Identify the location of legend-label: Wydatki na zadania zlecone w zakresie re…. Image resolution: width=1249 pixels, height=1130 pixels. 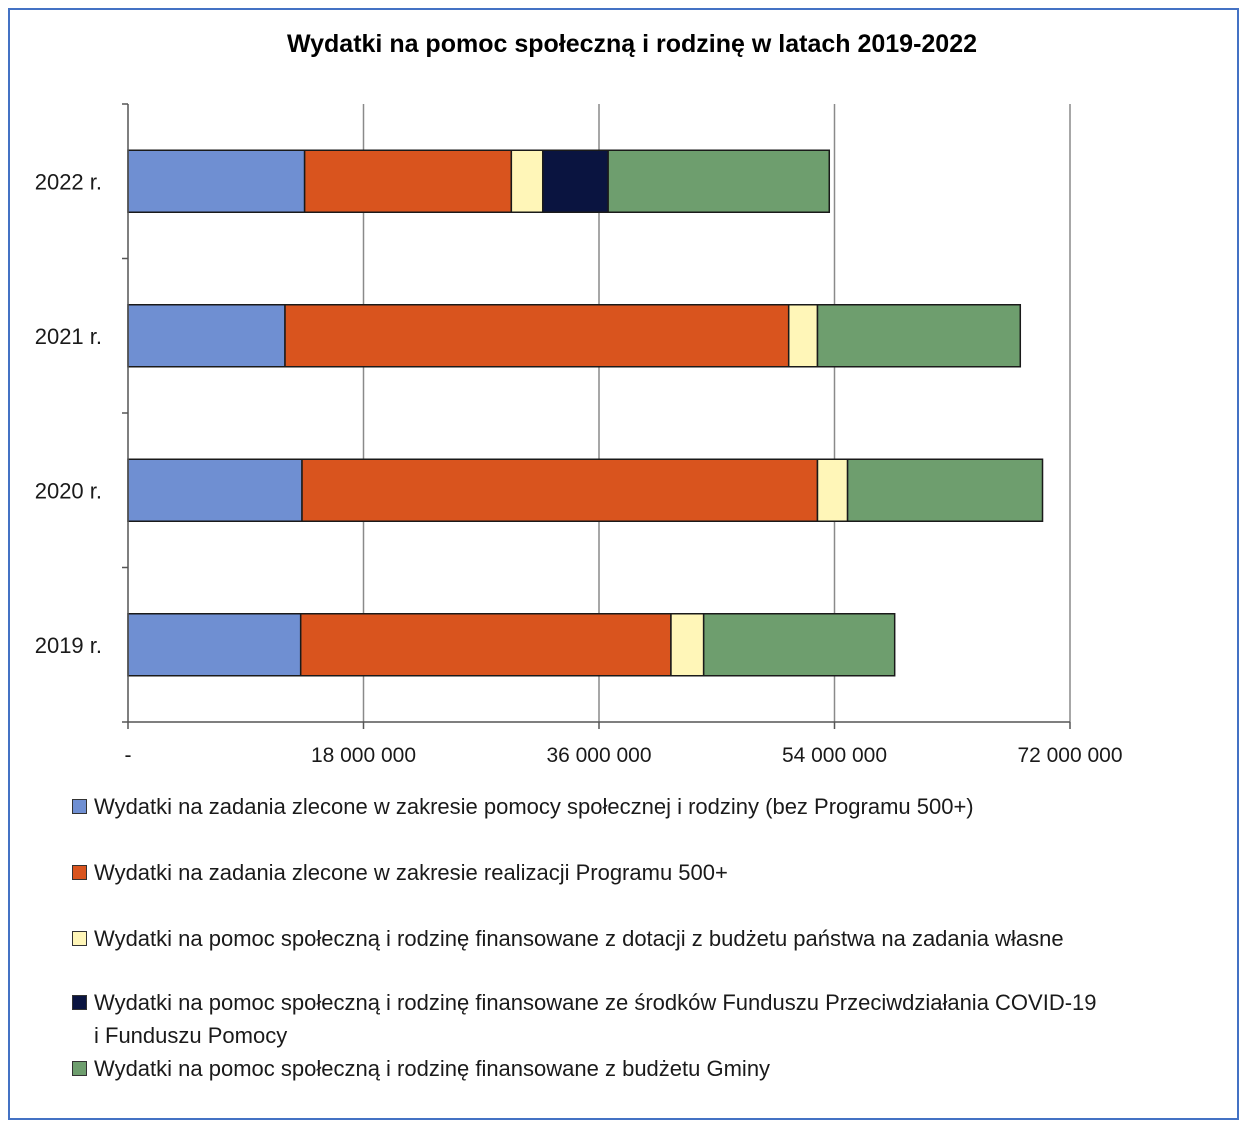
(411, 872).